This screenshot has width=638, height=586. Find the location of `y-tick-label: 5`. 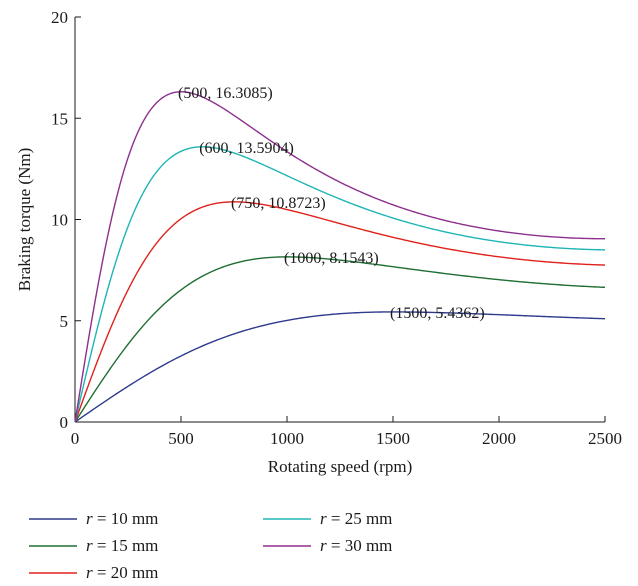

y-tick-label: 5 is located at coordinates (64, 321).